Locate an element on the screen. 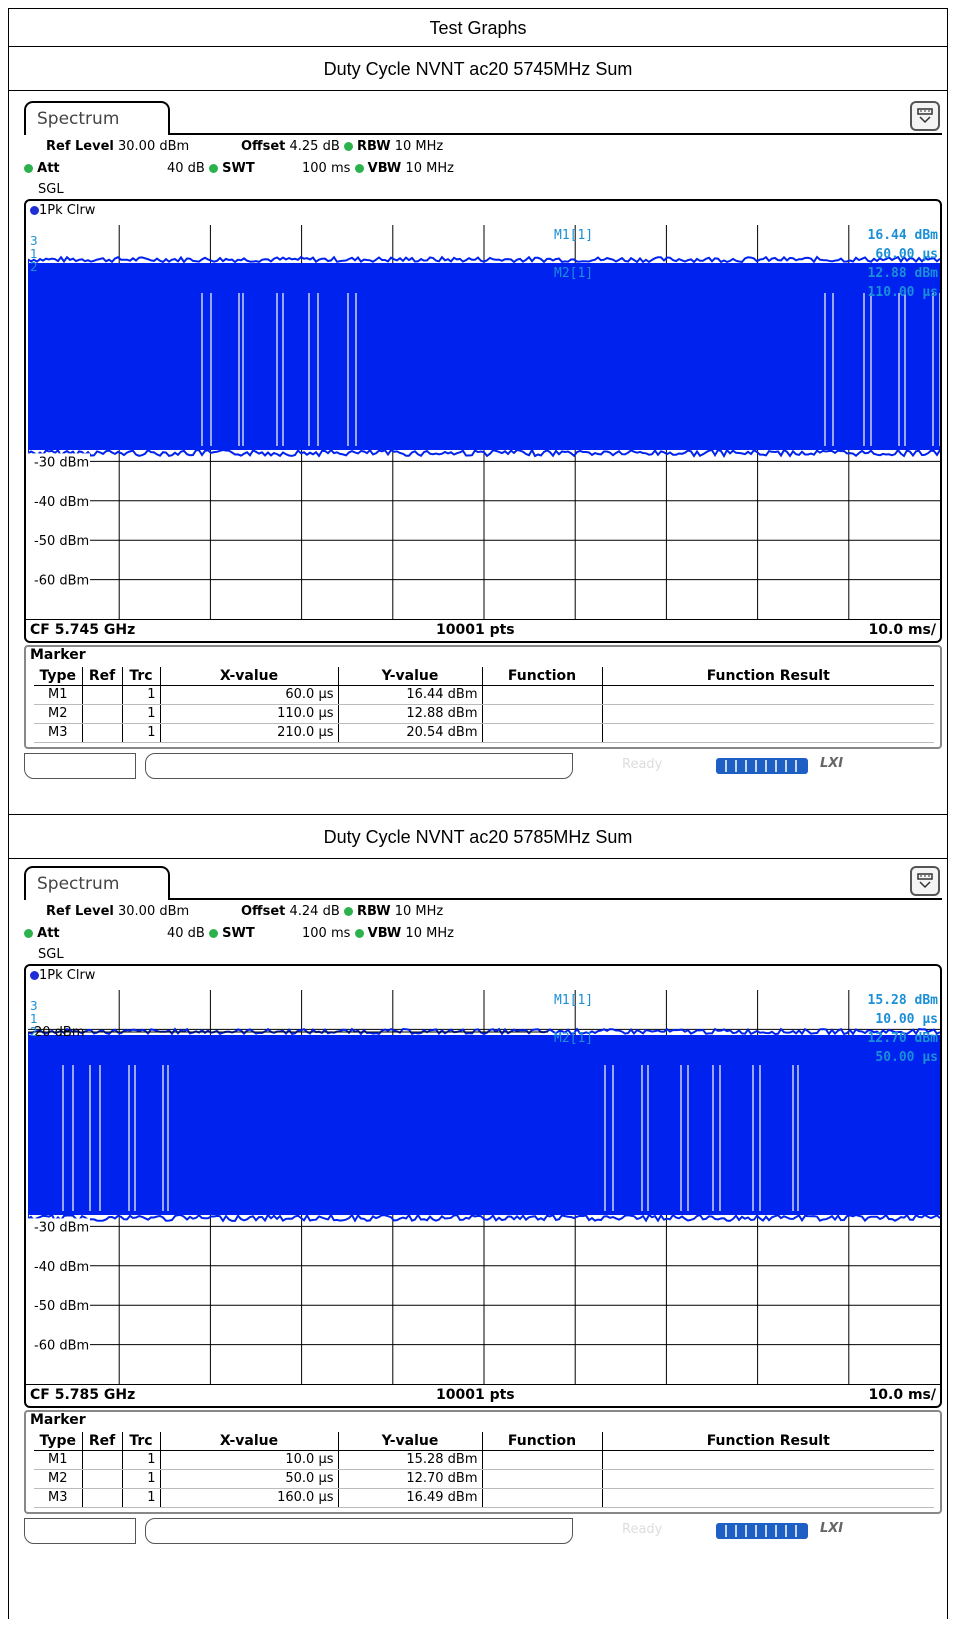 This screenshot has width=972, height=1627. marker-table-header: X-value is located at coordinates (248, 676).